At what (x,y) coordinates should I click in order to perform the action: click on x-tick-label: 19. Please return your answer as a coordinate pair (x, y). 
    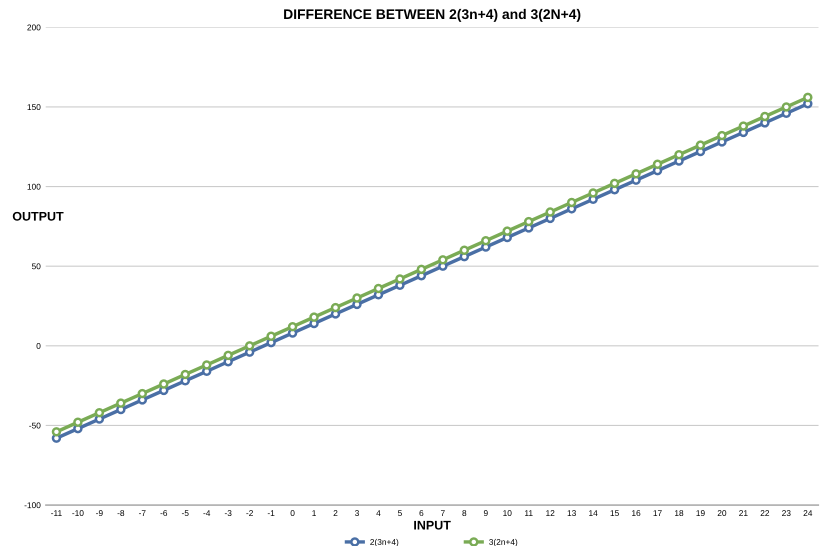
    Looking at the image, I should click on (700, 513).